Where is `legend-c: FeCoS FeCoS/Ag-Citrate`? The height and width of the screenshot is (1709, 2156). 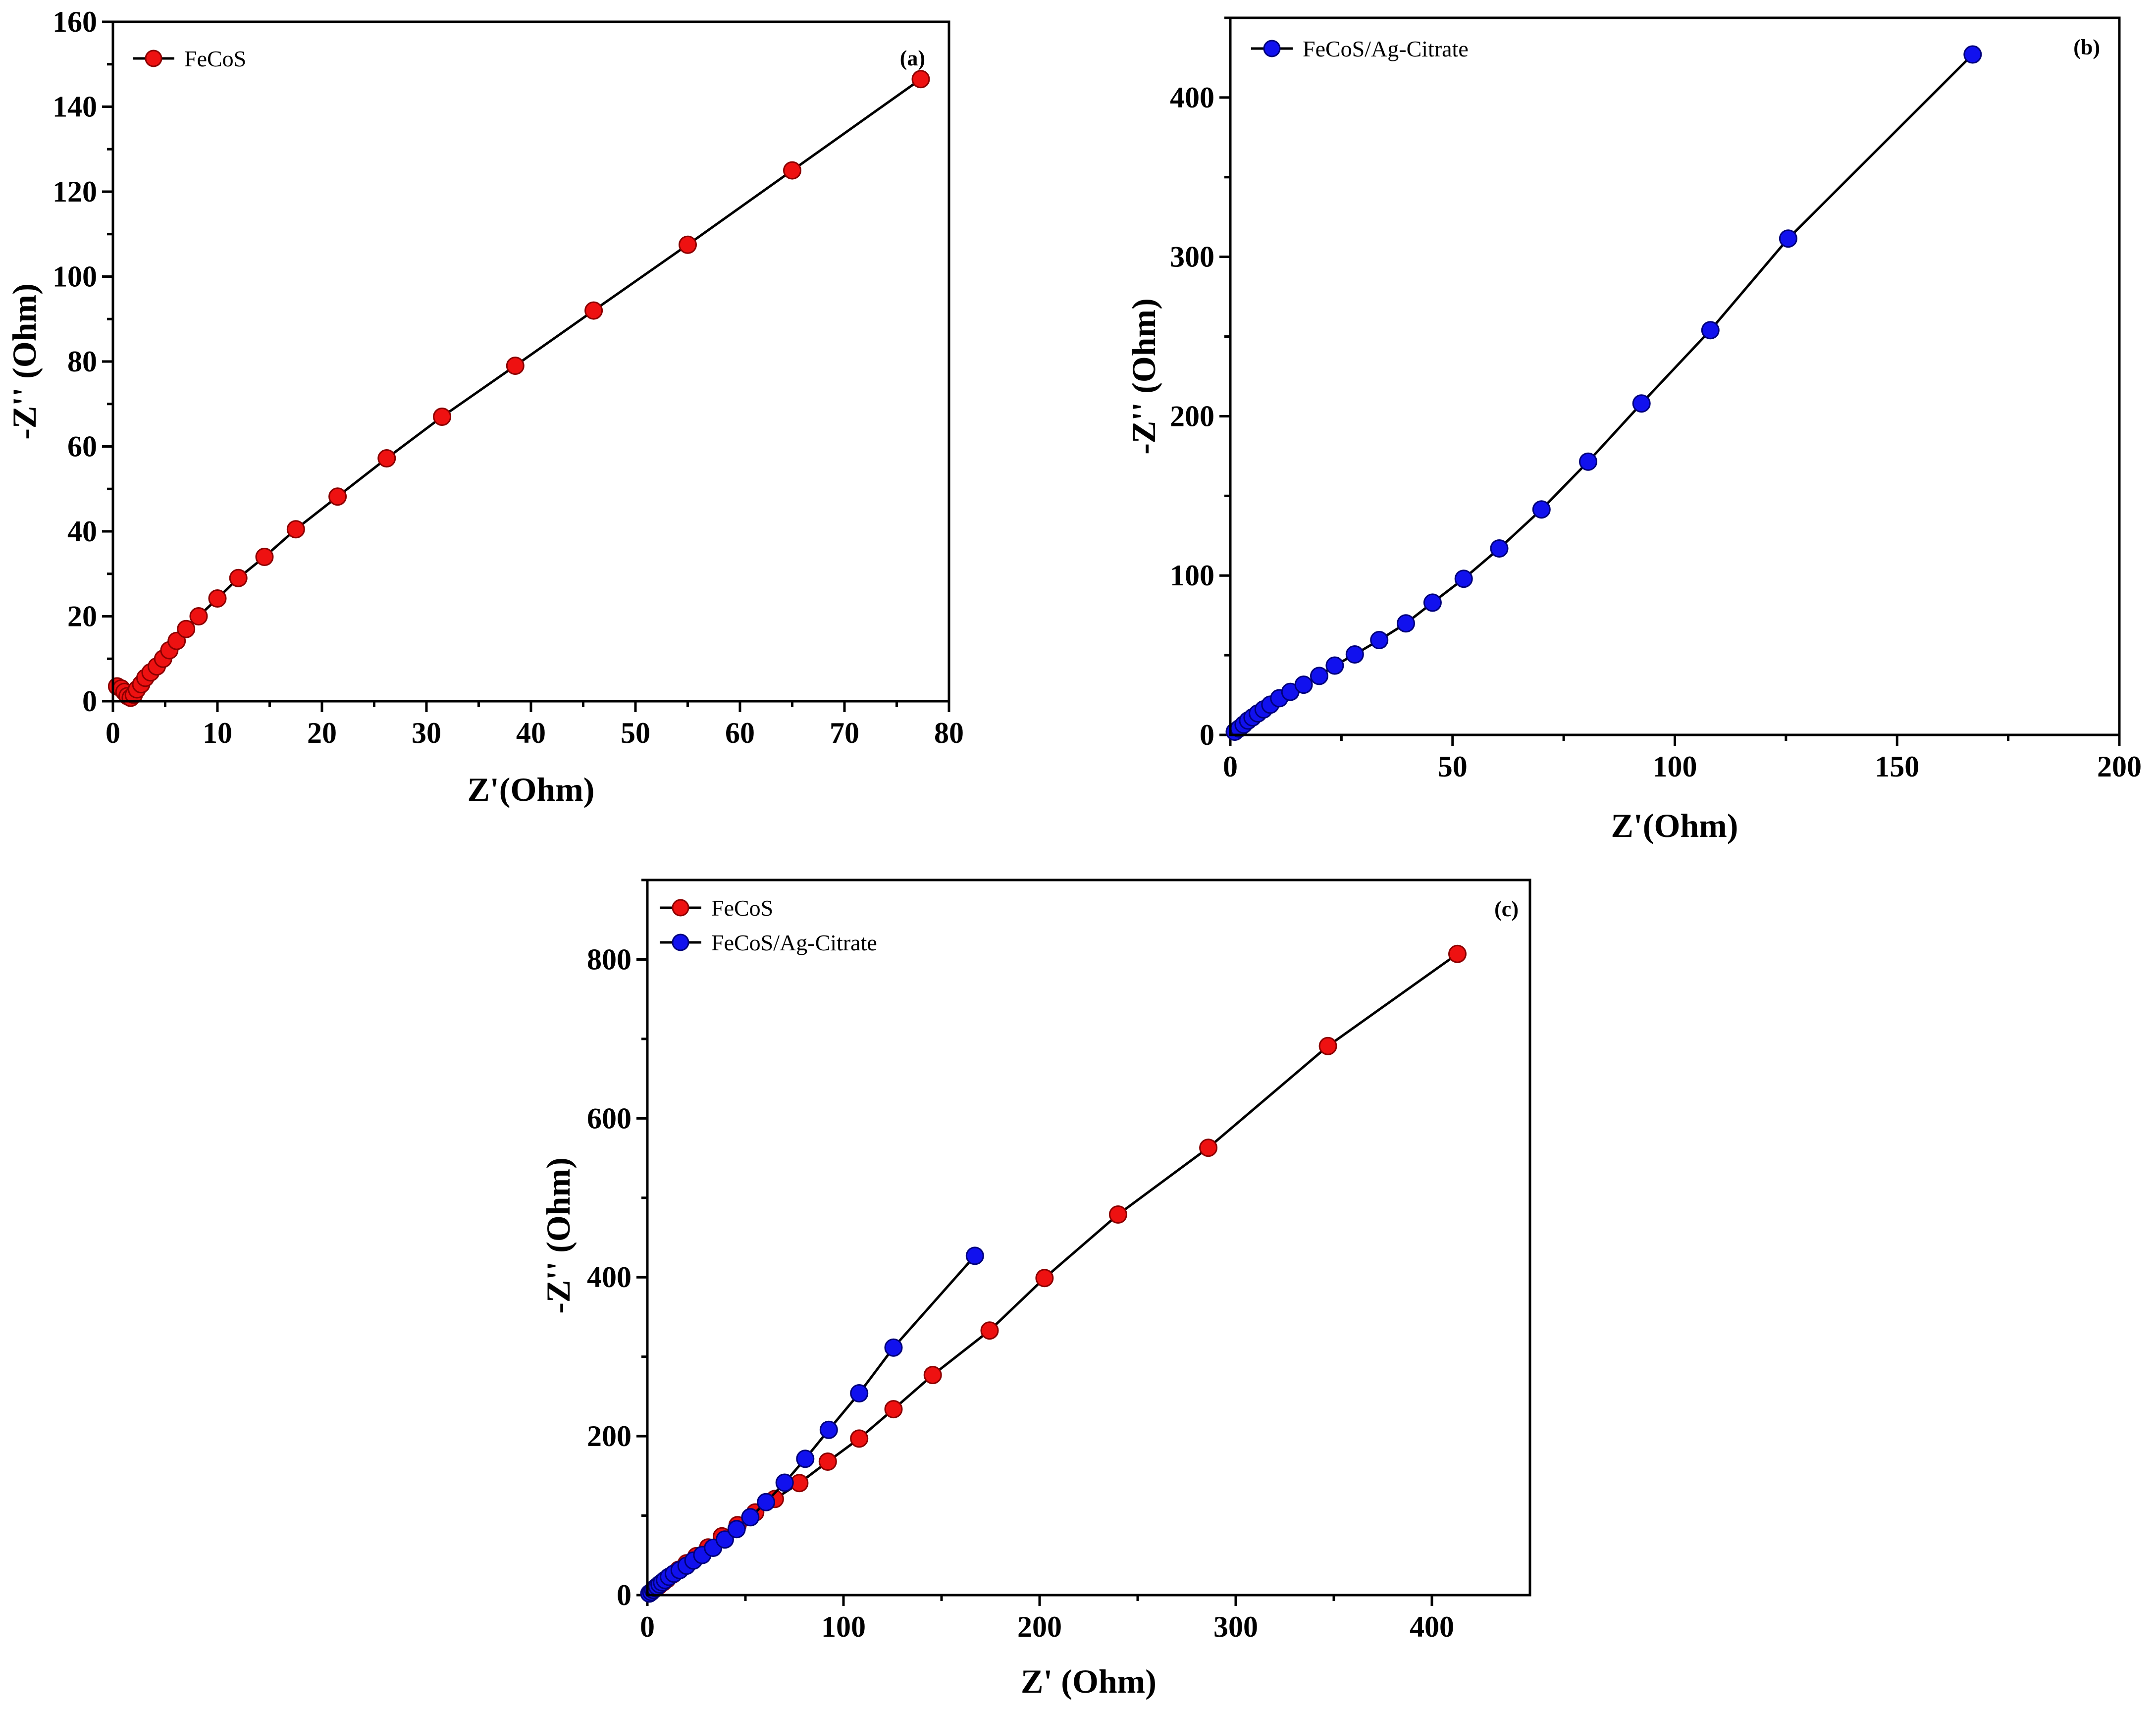 legend-c: FeCoS FeCoS/Ag-Citrate is located at coordinates (768, 925).